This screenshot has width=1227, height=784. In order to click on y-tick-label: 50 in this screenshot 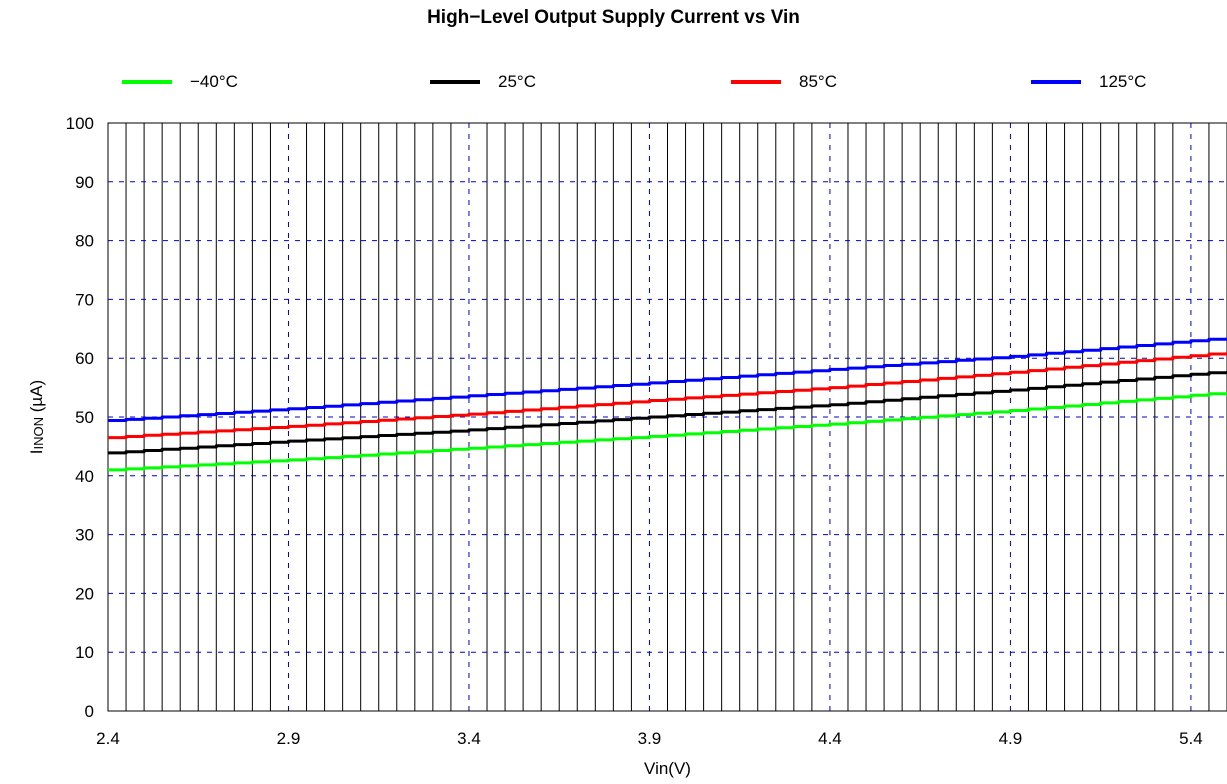, I will do `click(84, 417)`.